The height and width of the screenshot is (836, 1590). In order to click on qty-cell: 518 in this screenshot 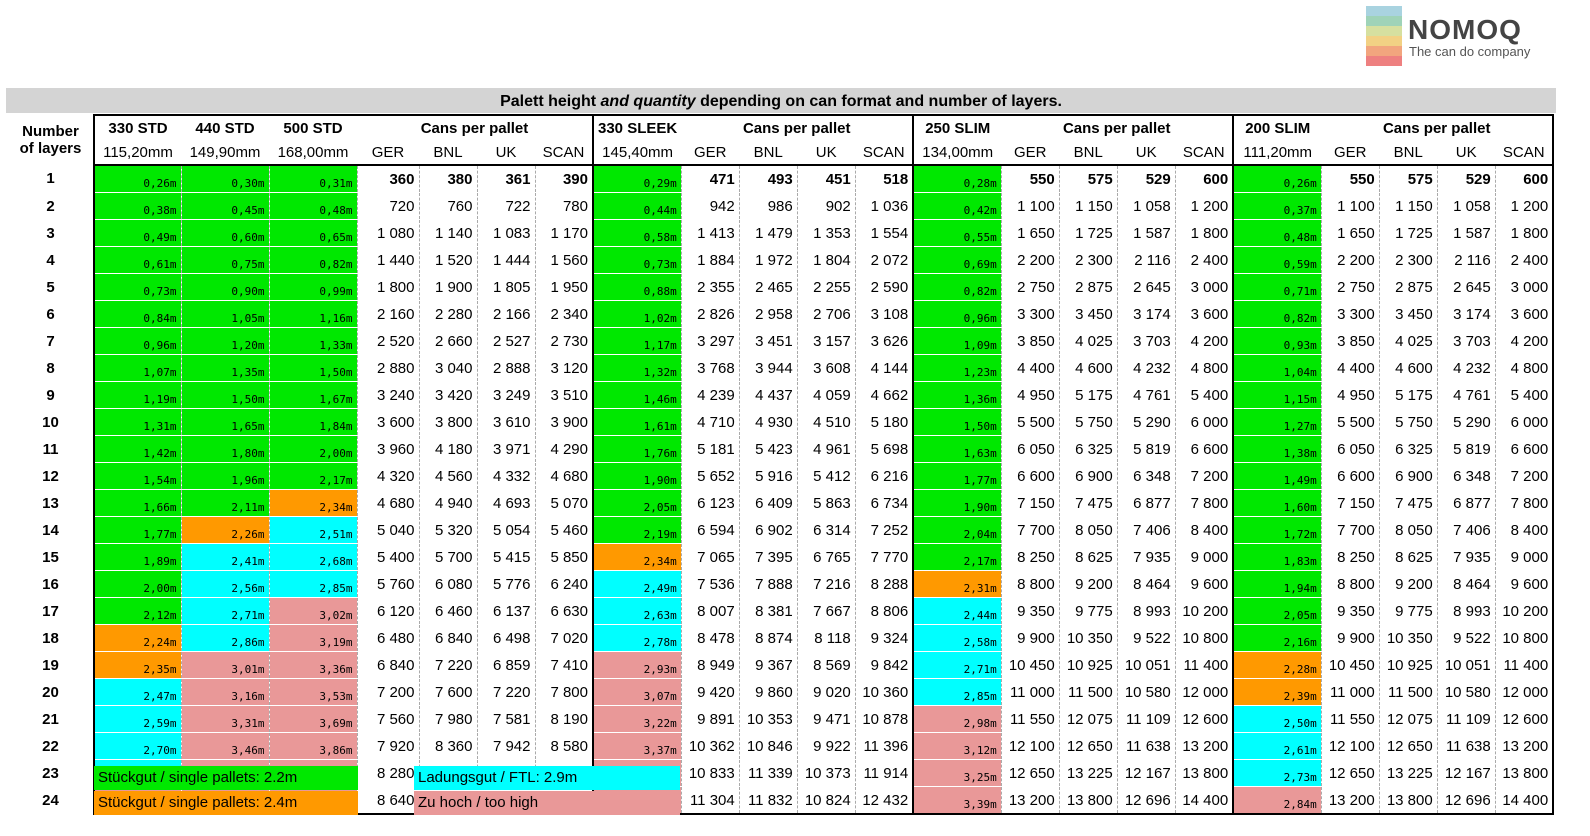, I will do `click(885, 179)`.